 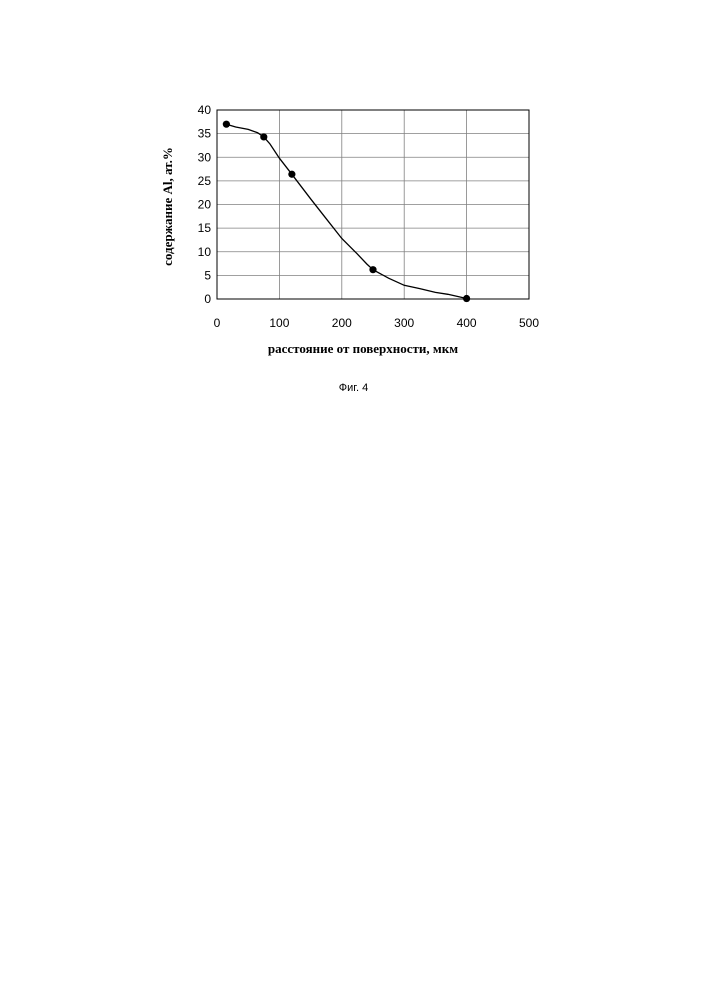 I want to click on y-tick-label: 0, so click(x=207, y=299).